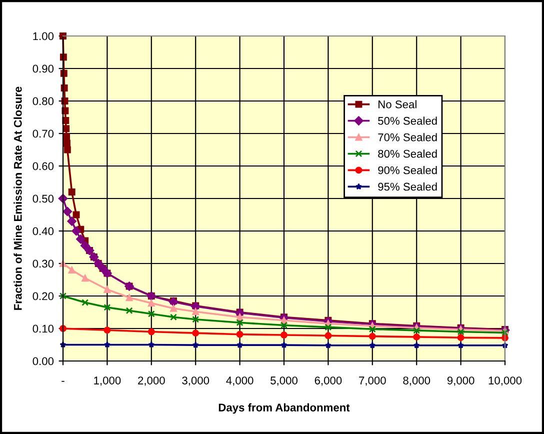 The width and height of the screenshot is (544, 434). I want to click on legend-label: 95% Sealed, so click(407, 186).